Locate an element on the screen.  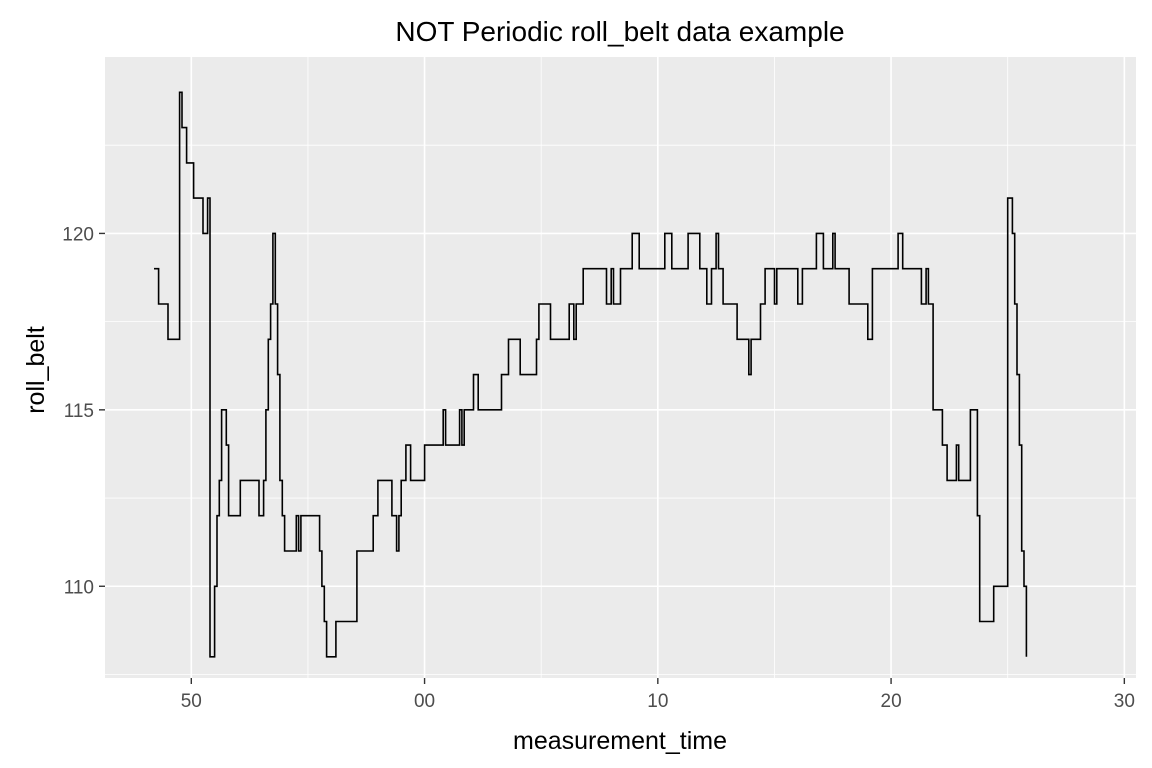
x-tick-label: 00 is located at coordinates (424, 701).